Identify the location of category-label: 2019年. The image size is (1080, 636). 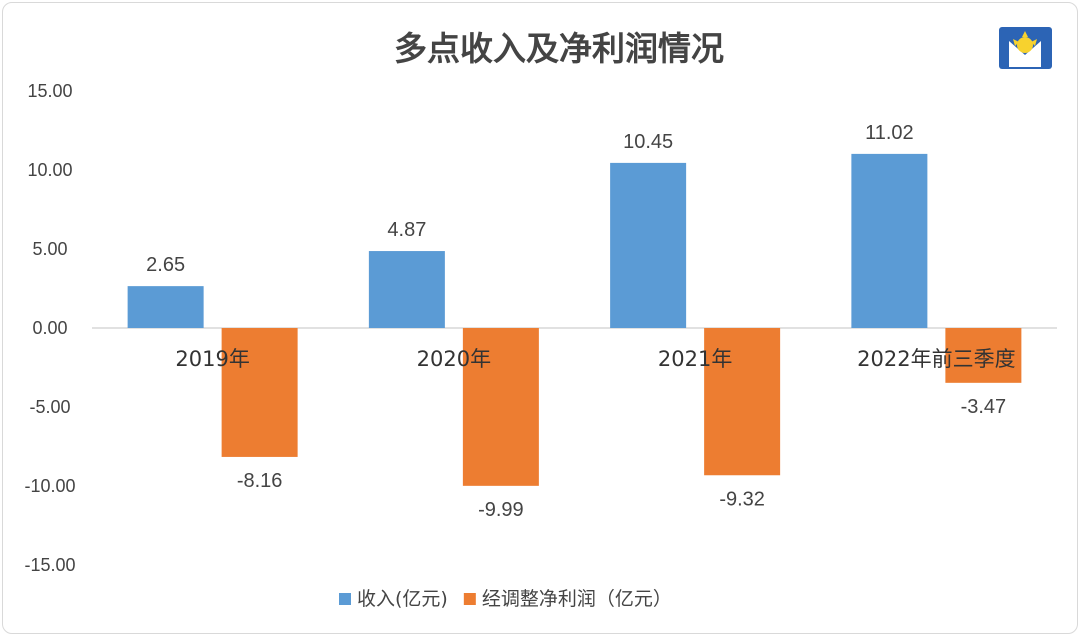
(212, 359).